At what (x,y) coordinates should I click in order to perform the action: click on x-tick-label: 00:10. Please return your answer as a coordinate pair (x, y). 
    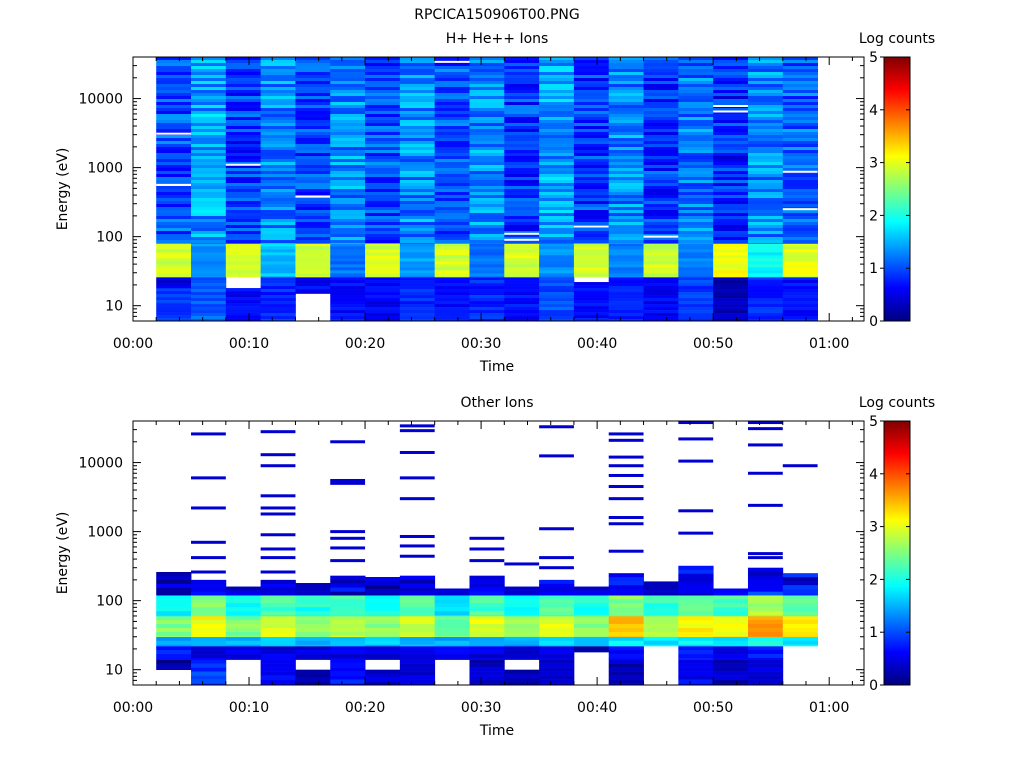
    Looking at the image, I should click on (249, 344).